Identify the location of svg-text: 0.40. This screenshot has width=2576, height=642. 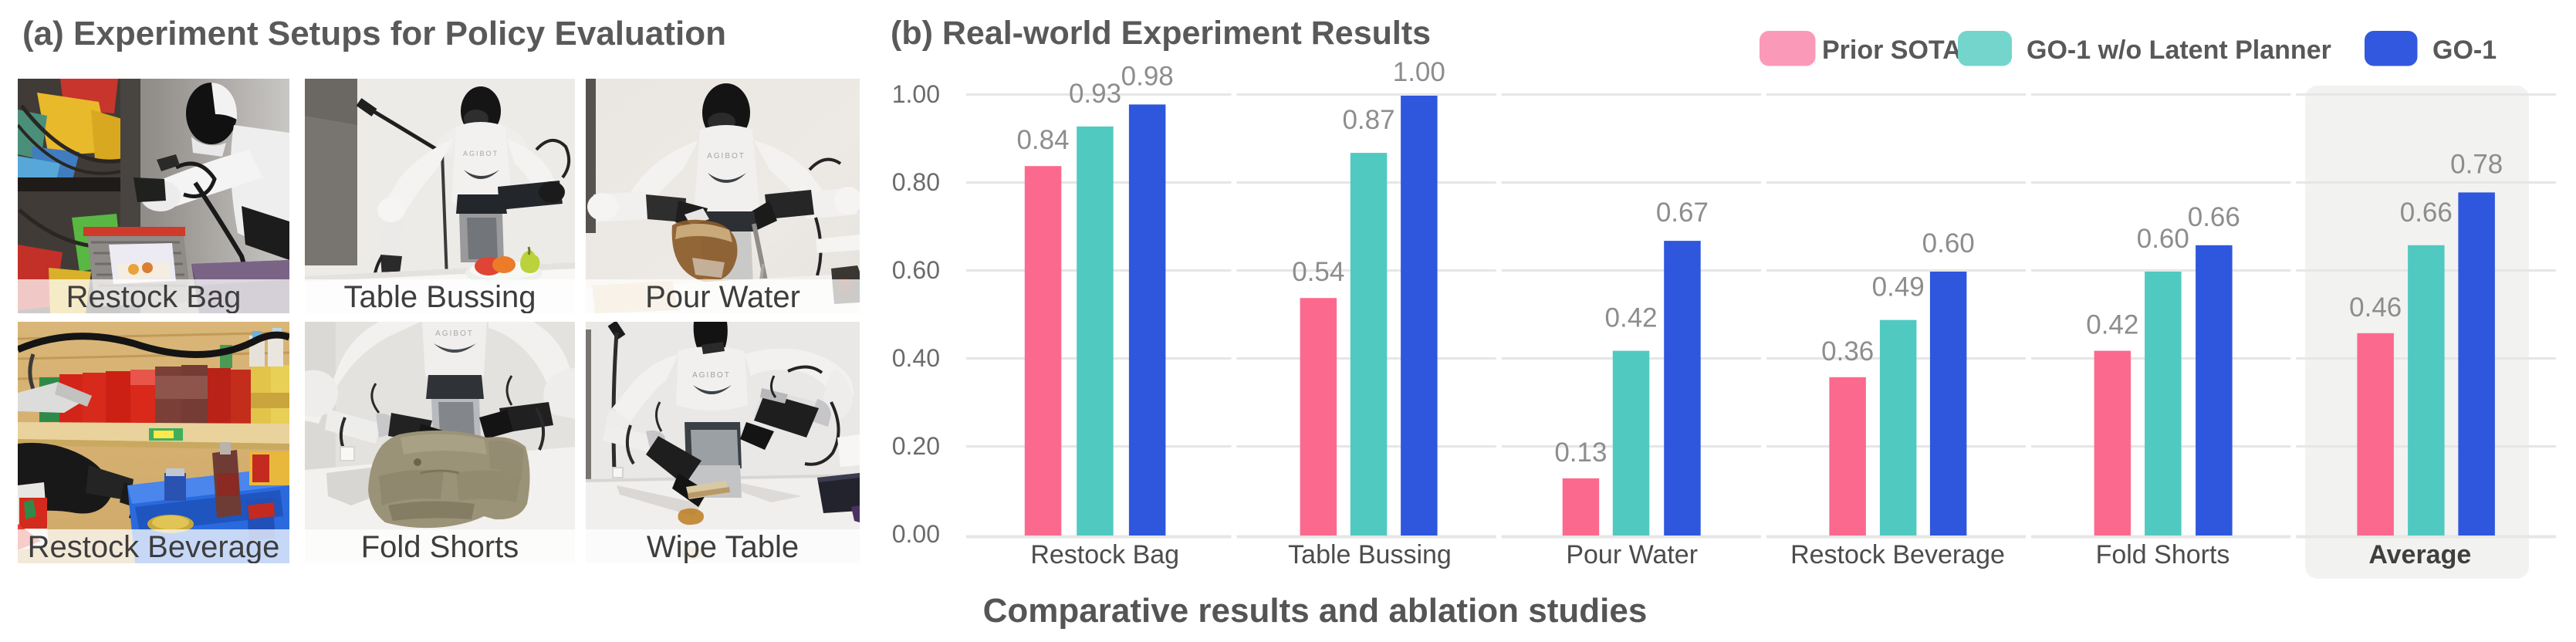
(916, 358).